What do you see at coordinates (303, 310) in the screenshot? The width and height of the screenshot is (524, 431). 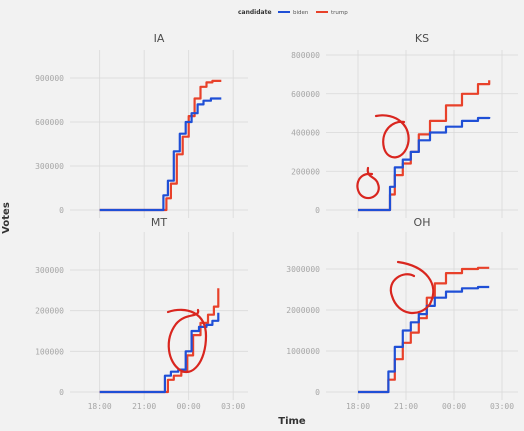 I see `y-tick-label: 2000000` at bounding box center [303, 310].